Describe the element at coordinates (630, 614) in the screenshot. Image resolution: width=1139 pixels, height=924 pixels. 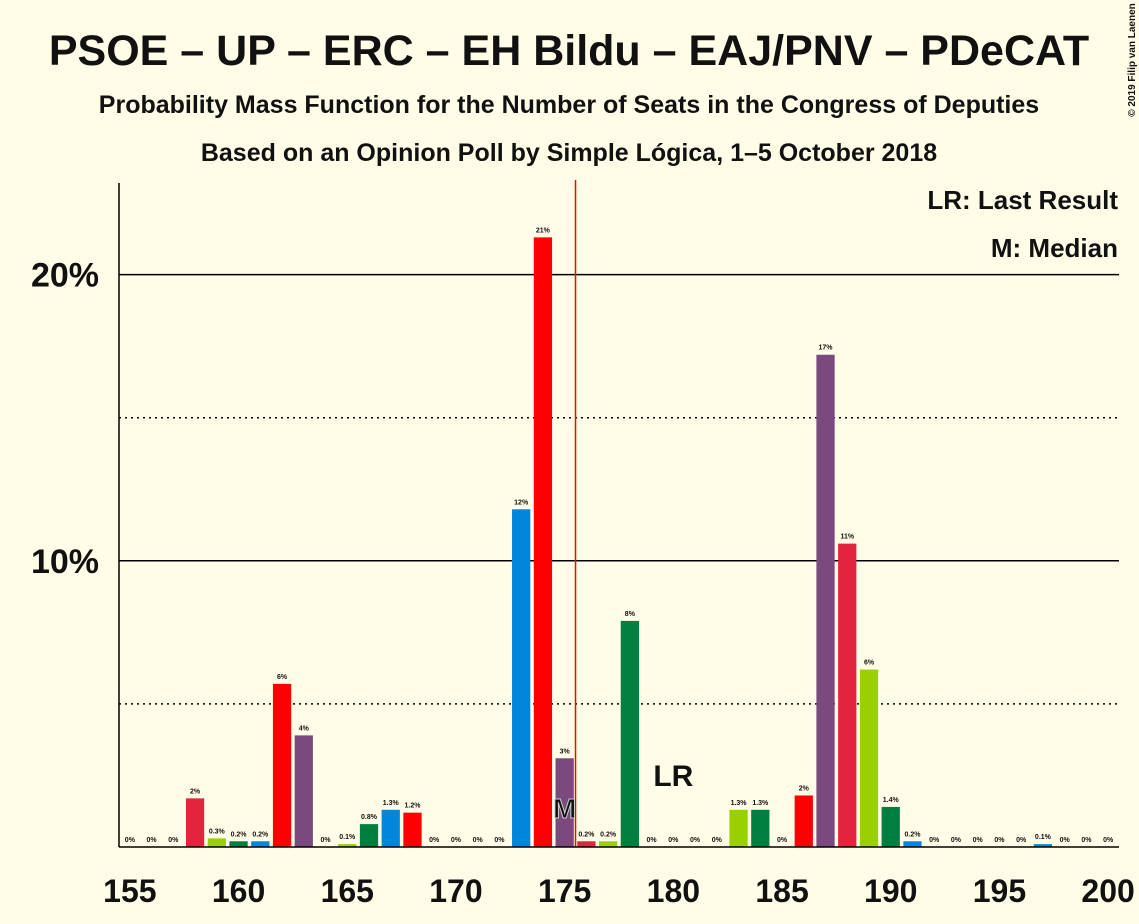
I see `value-label: 8%` at that location.